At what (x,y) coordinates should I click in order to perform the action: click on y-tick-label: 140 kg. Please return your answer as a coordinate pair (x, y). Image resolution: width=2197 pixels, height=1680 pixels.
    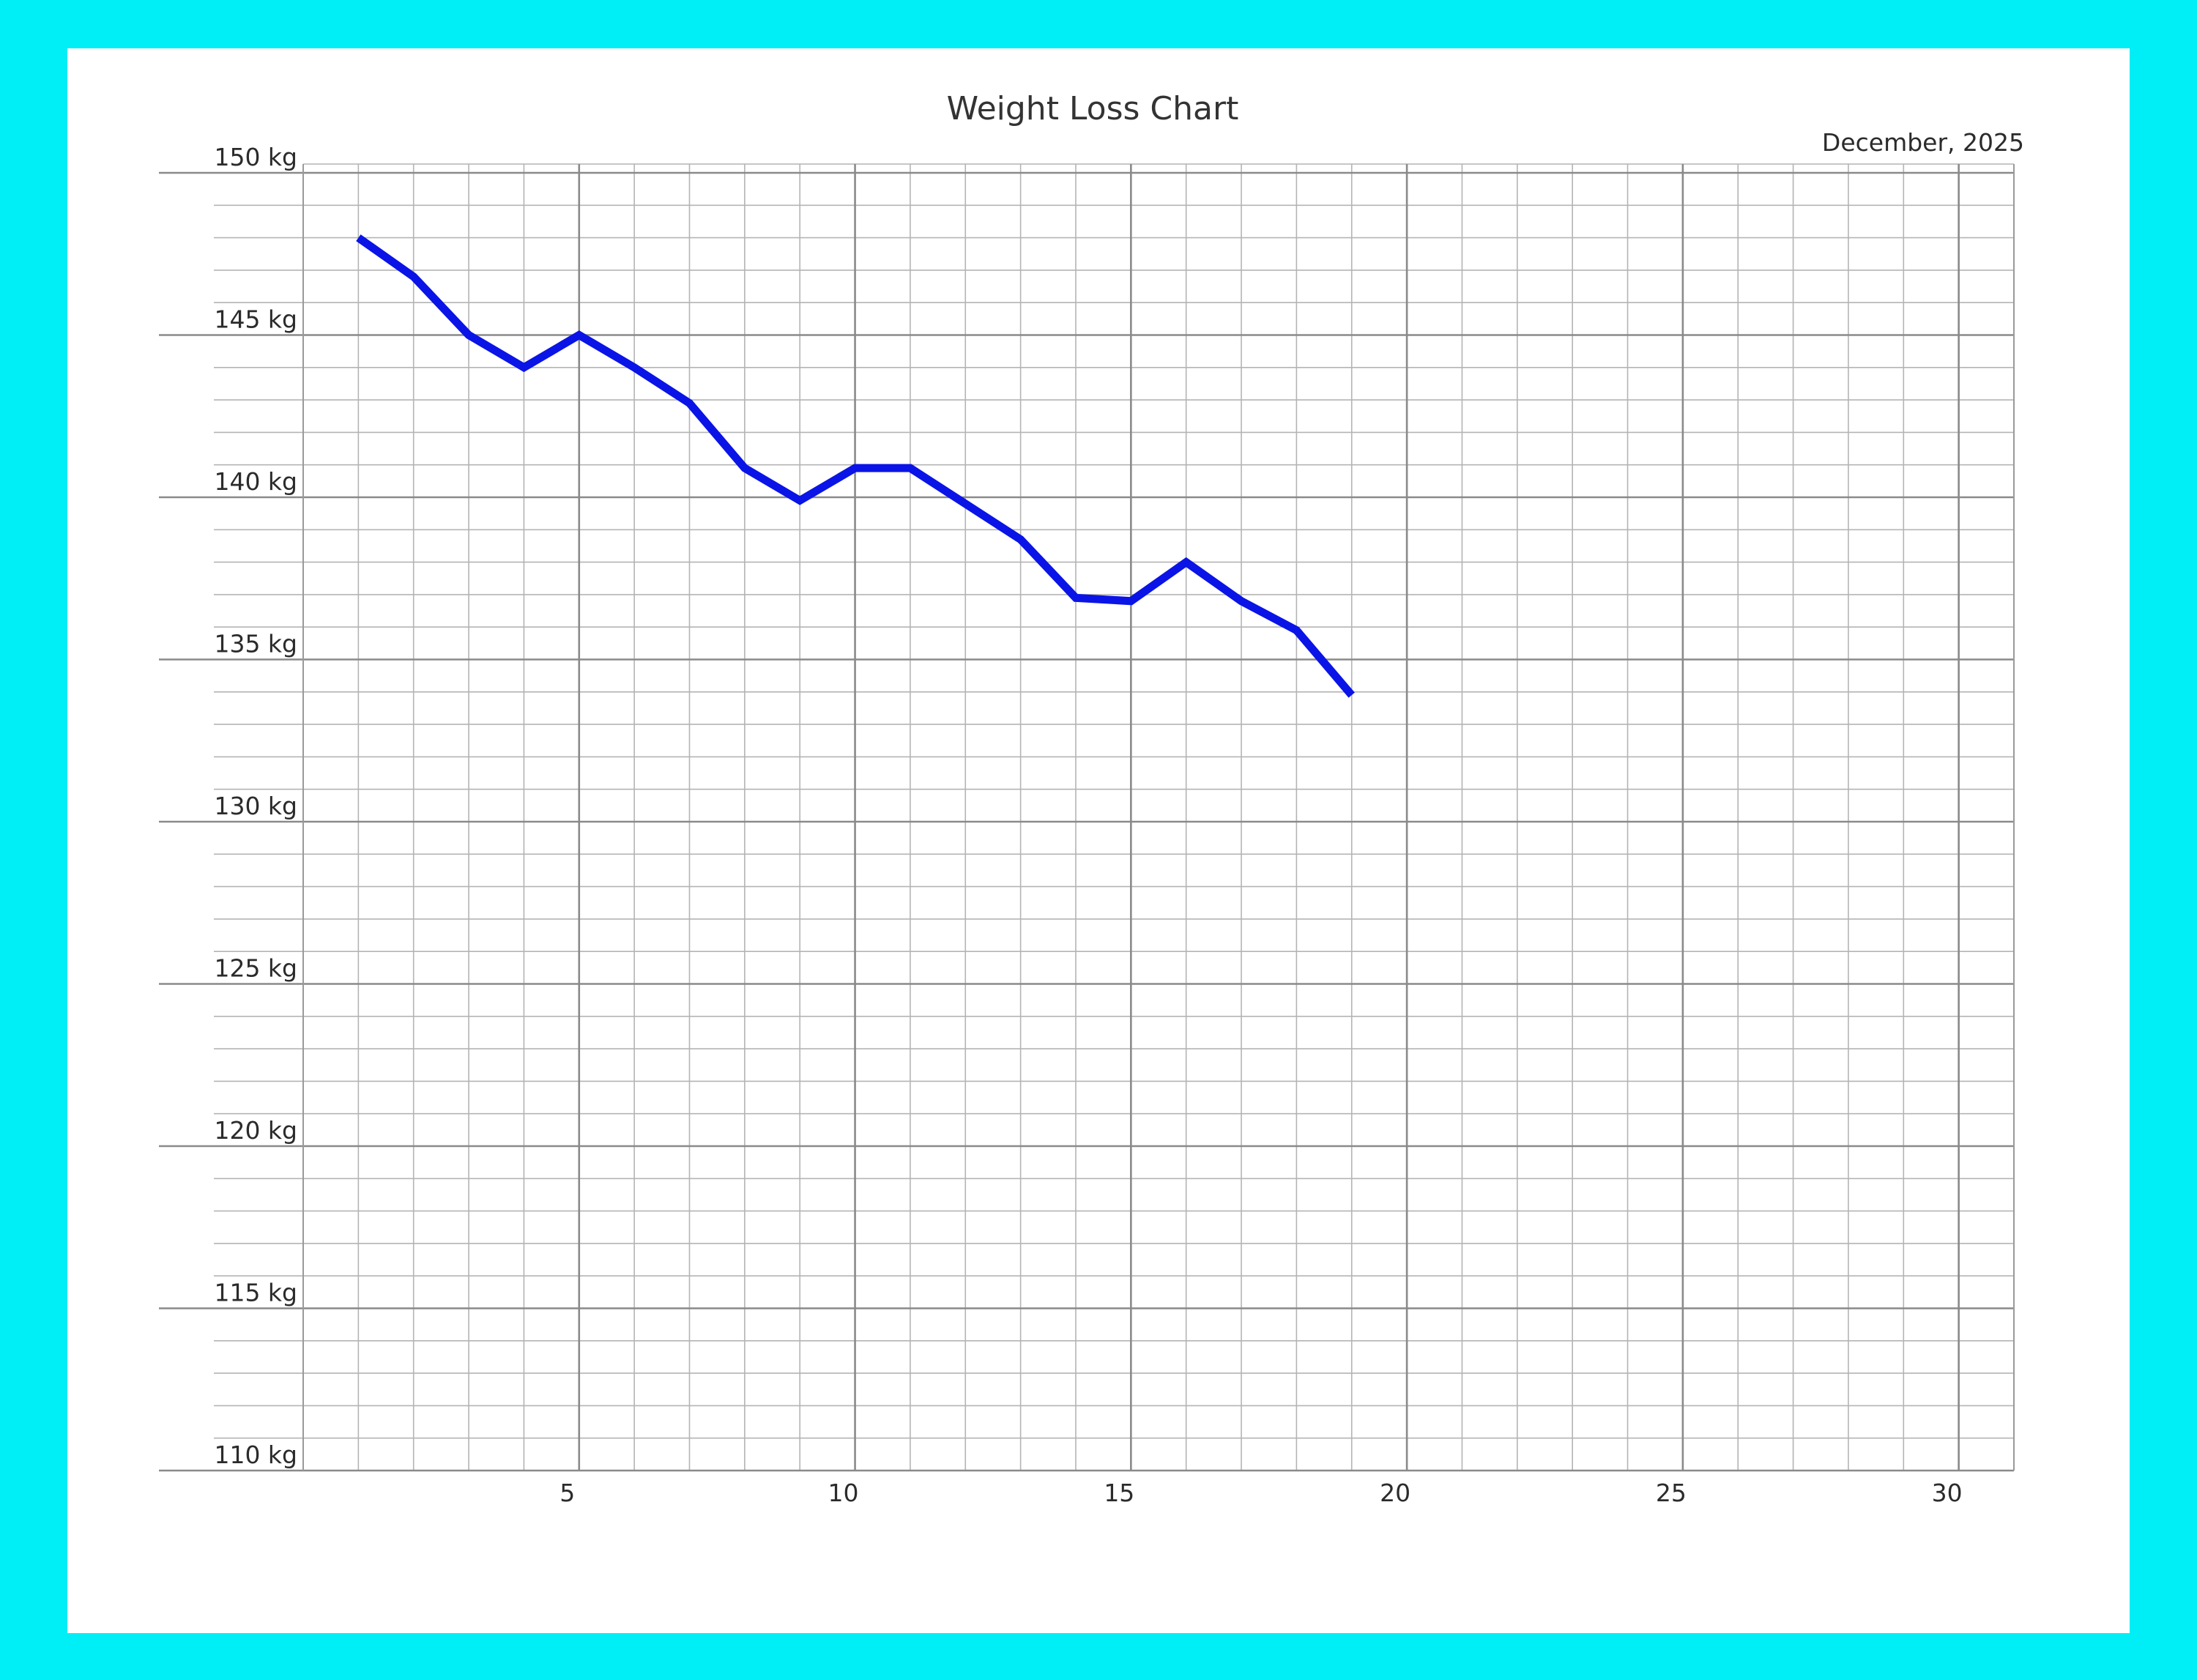
    Looking at the image, I should click on (255, 481).